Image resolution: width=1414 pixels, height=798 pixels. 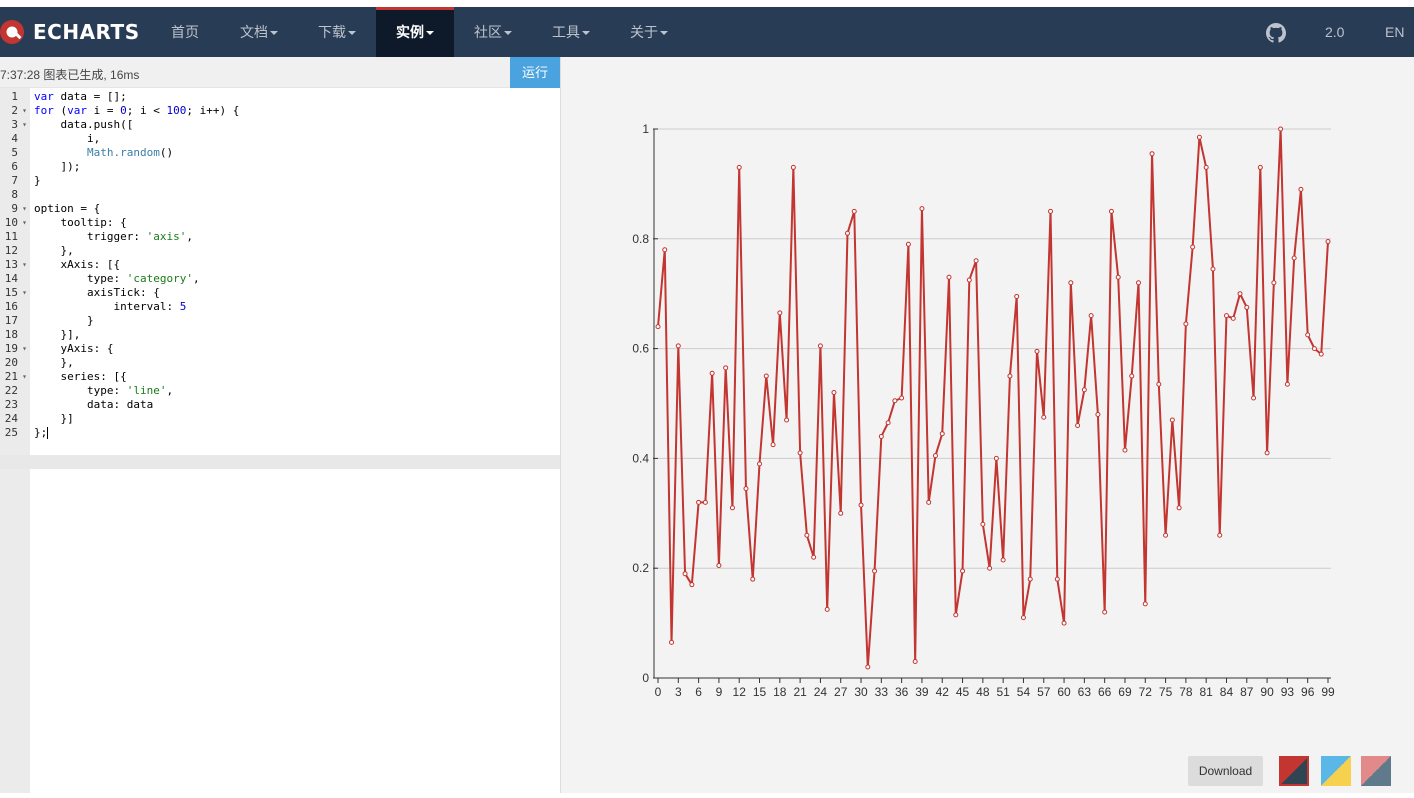 What do you see at coordinates (15, 335) in the screenshot?
I see `line-number: 18` at bounding box center [15, 335].